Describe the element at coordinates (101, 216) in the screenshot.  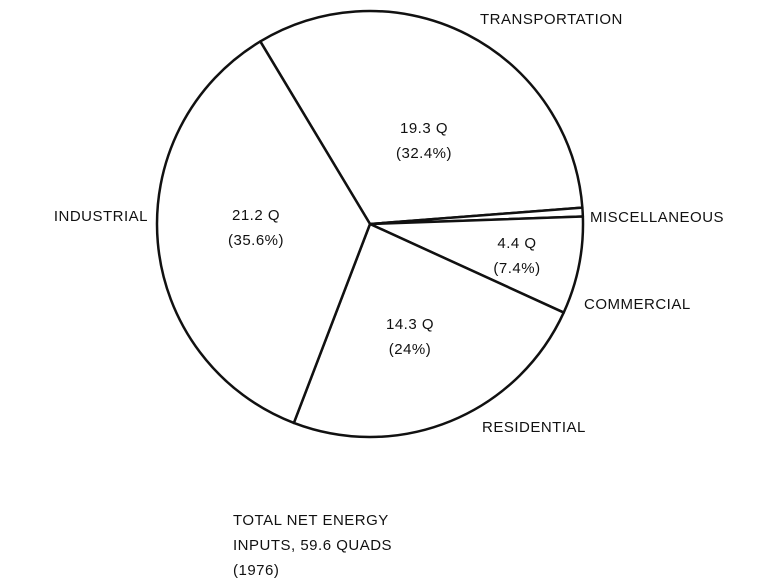
I see `category-label: INDUSTRIAL` at that location.